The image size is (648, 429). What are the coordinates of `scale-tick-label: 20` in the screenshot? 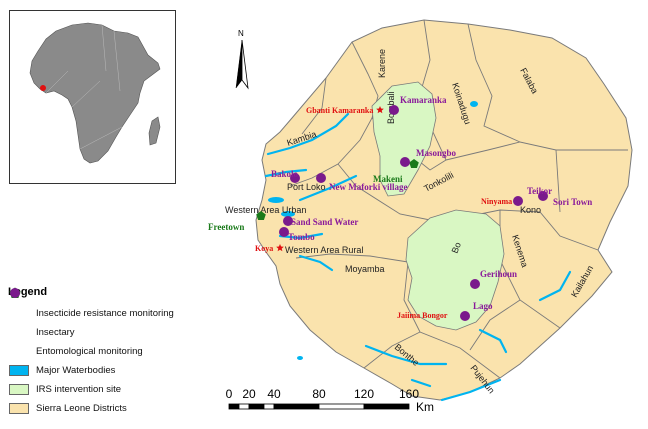 It's located at (249, 394).